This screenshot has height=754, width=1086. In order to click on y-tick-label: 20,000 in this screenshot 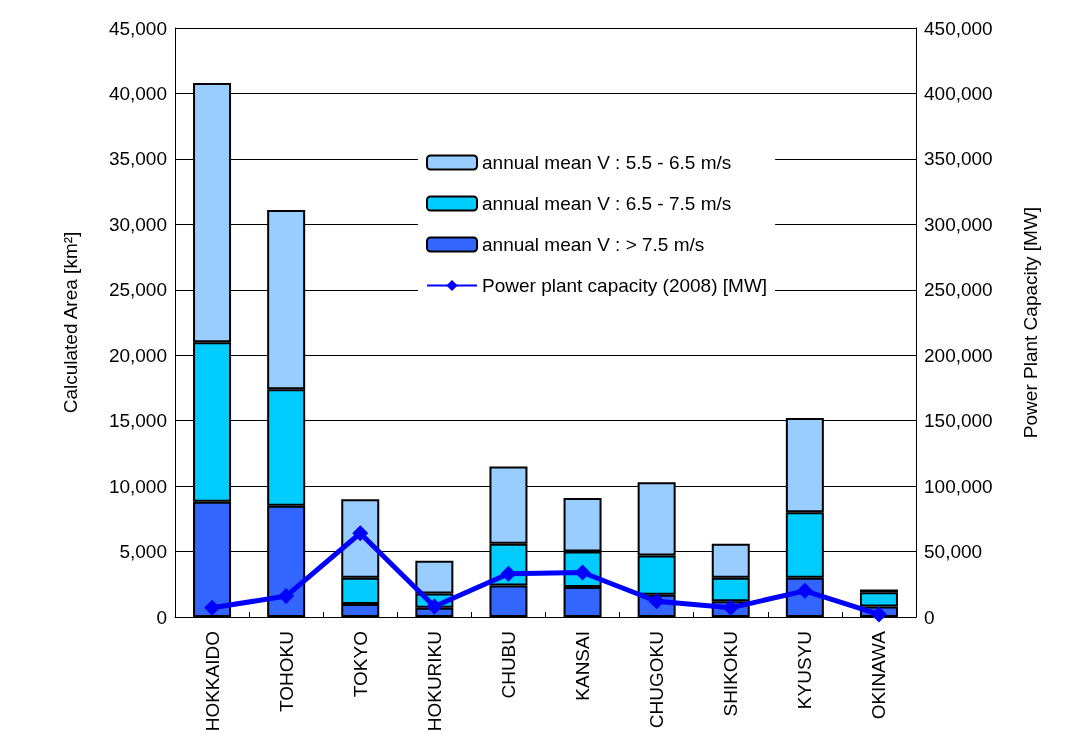, I will do `click(137, 355)`.